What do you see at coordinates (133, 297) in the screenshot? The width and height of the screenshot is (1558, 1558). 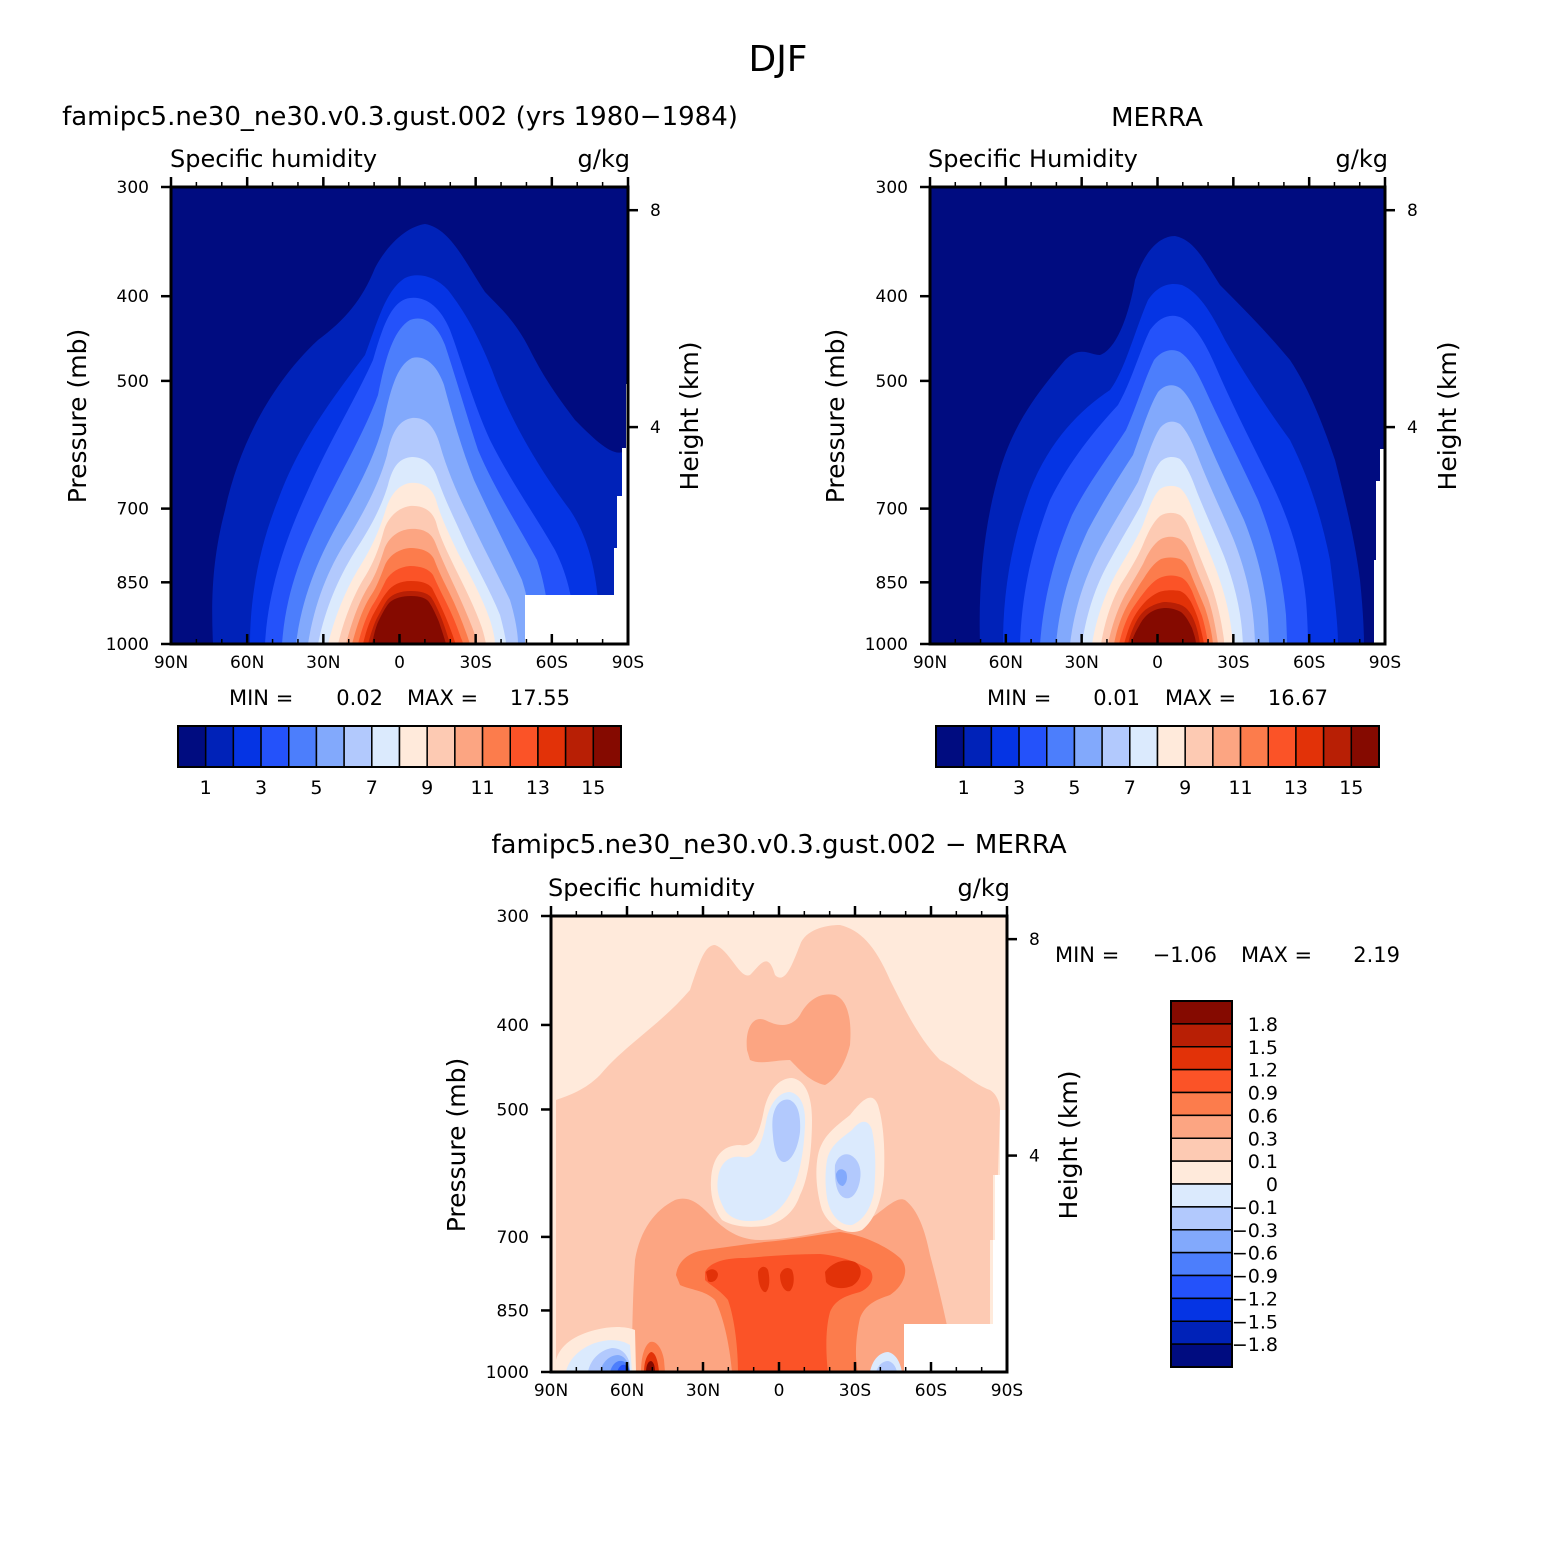 I see `model-ytick-label: 400` at bounding box center [133, 297].